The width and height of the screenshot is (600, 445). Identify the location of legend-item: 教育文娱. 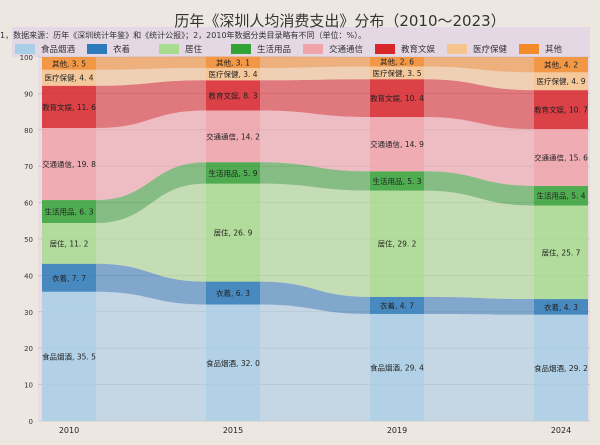
(411, 49).